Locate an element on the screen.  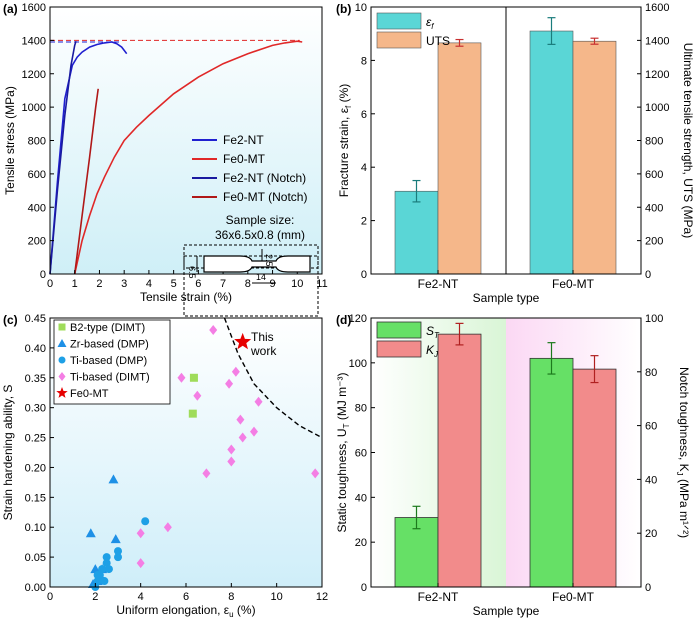
annotation-text: work is located at coordinates (263, 351).